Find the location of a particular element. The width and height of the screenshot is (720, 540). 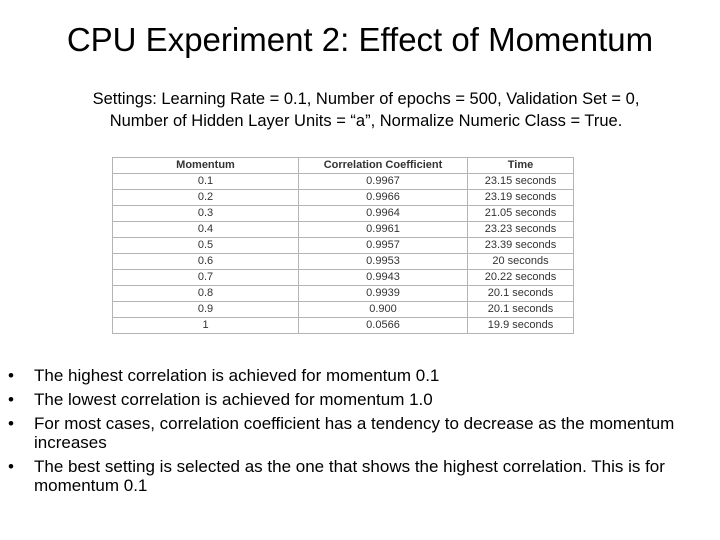

table-row: 1 0.0566 19.9 seconds is located at coordinates (343, 325).